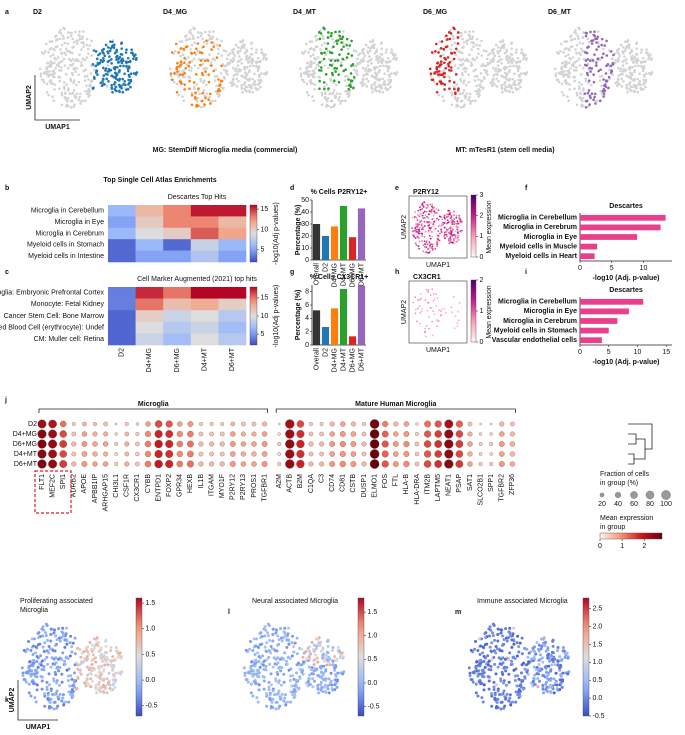 The image size is (685, 735). Describe the element at coordinates (361, 315) in the screenshot. I see `bar` at that location.